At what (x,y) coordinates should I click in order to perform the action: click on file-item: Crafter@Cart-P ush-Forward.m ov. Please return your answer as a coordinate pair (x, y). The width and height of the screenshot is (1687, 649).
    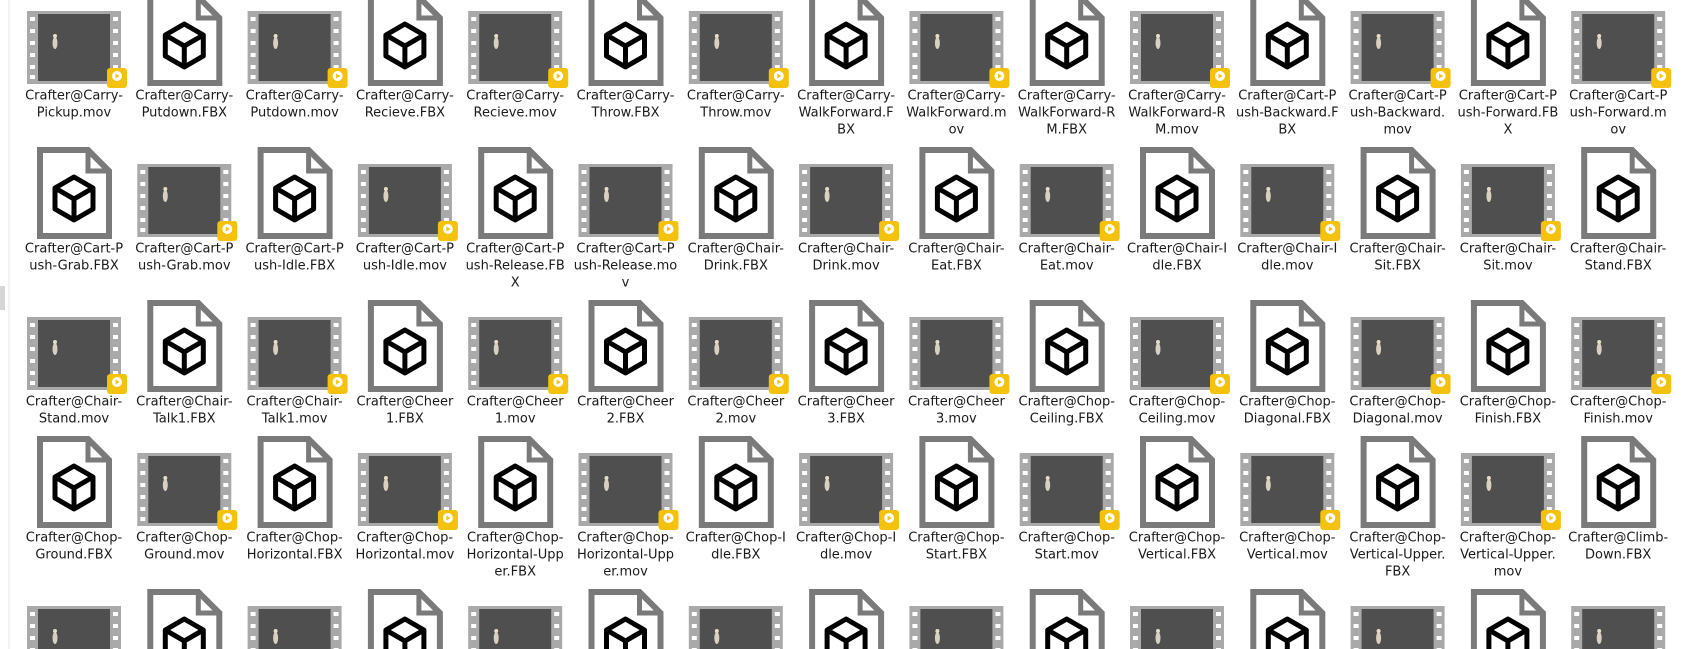
    Looking at the image, I should click on (1620, 74).